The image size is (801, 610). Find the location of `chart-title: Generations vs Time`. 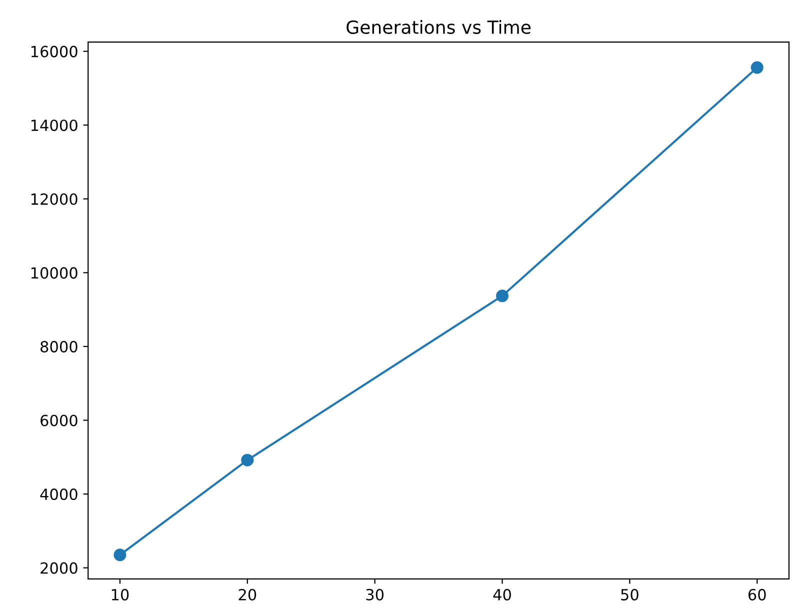

chart-title: Generations vs Time is located at coordinates (438, 27).